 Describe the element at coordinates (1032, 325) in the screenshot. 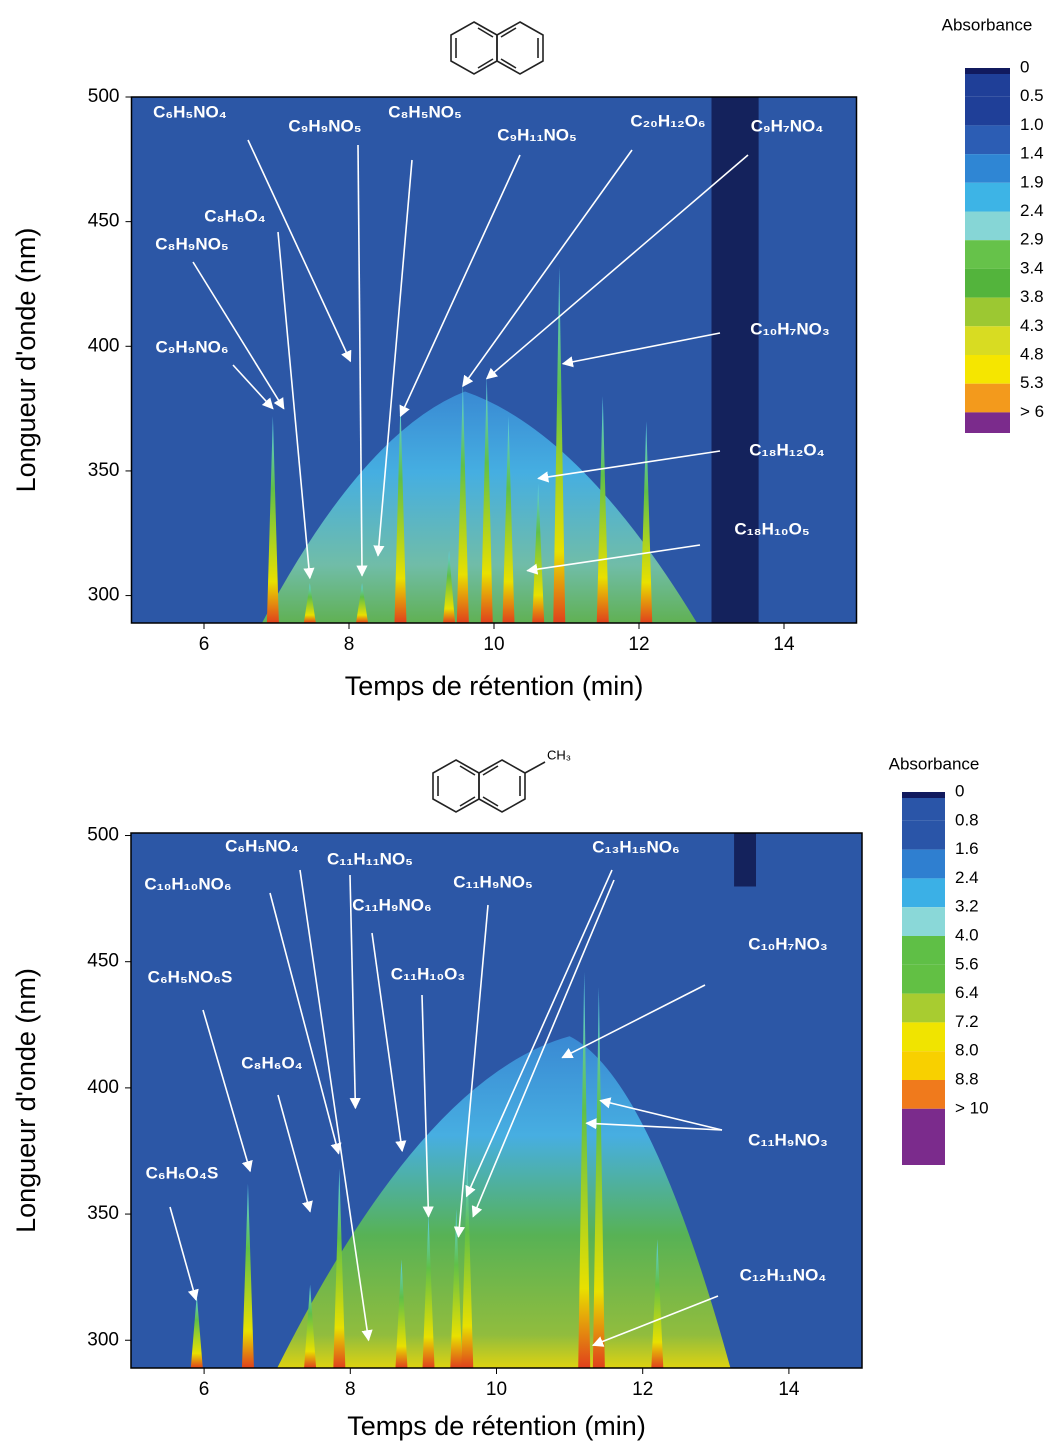

I see `colorbar-tick-label: 4.3` at that location.